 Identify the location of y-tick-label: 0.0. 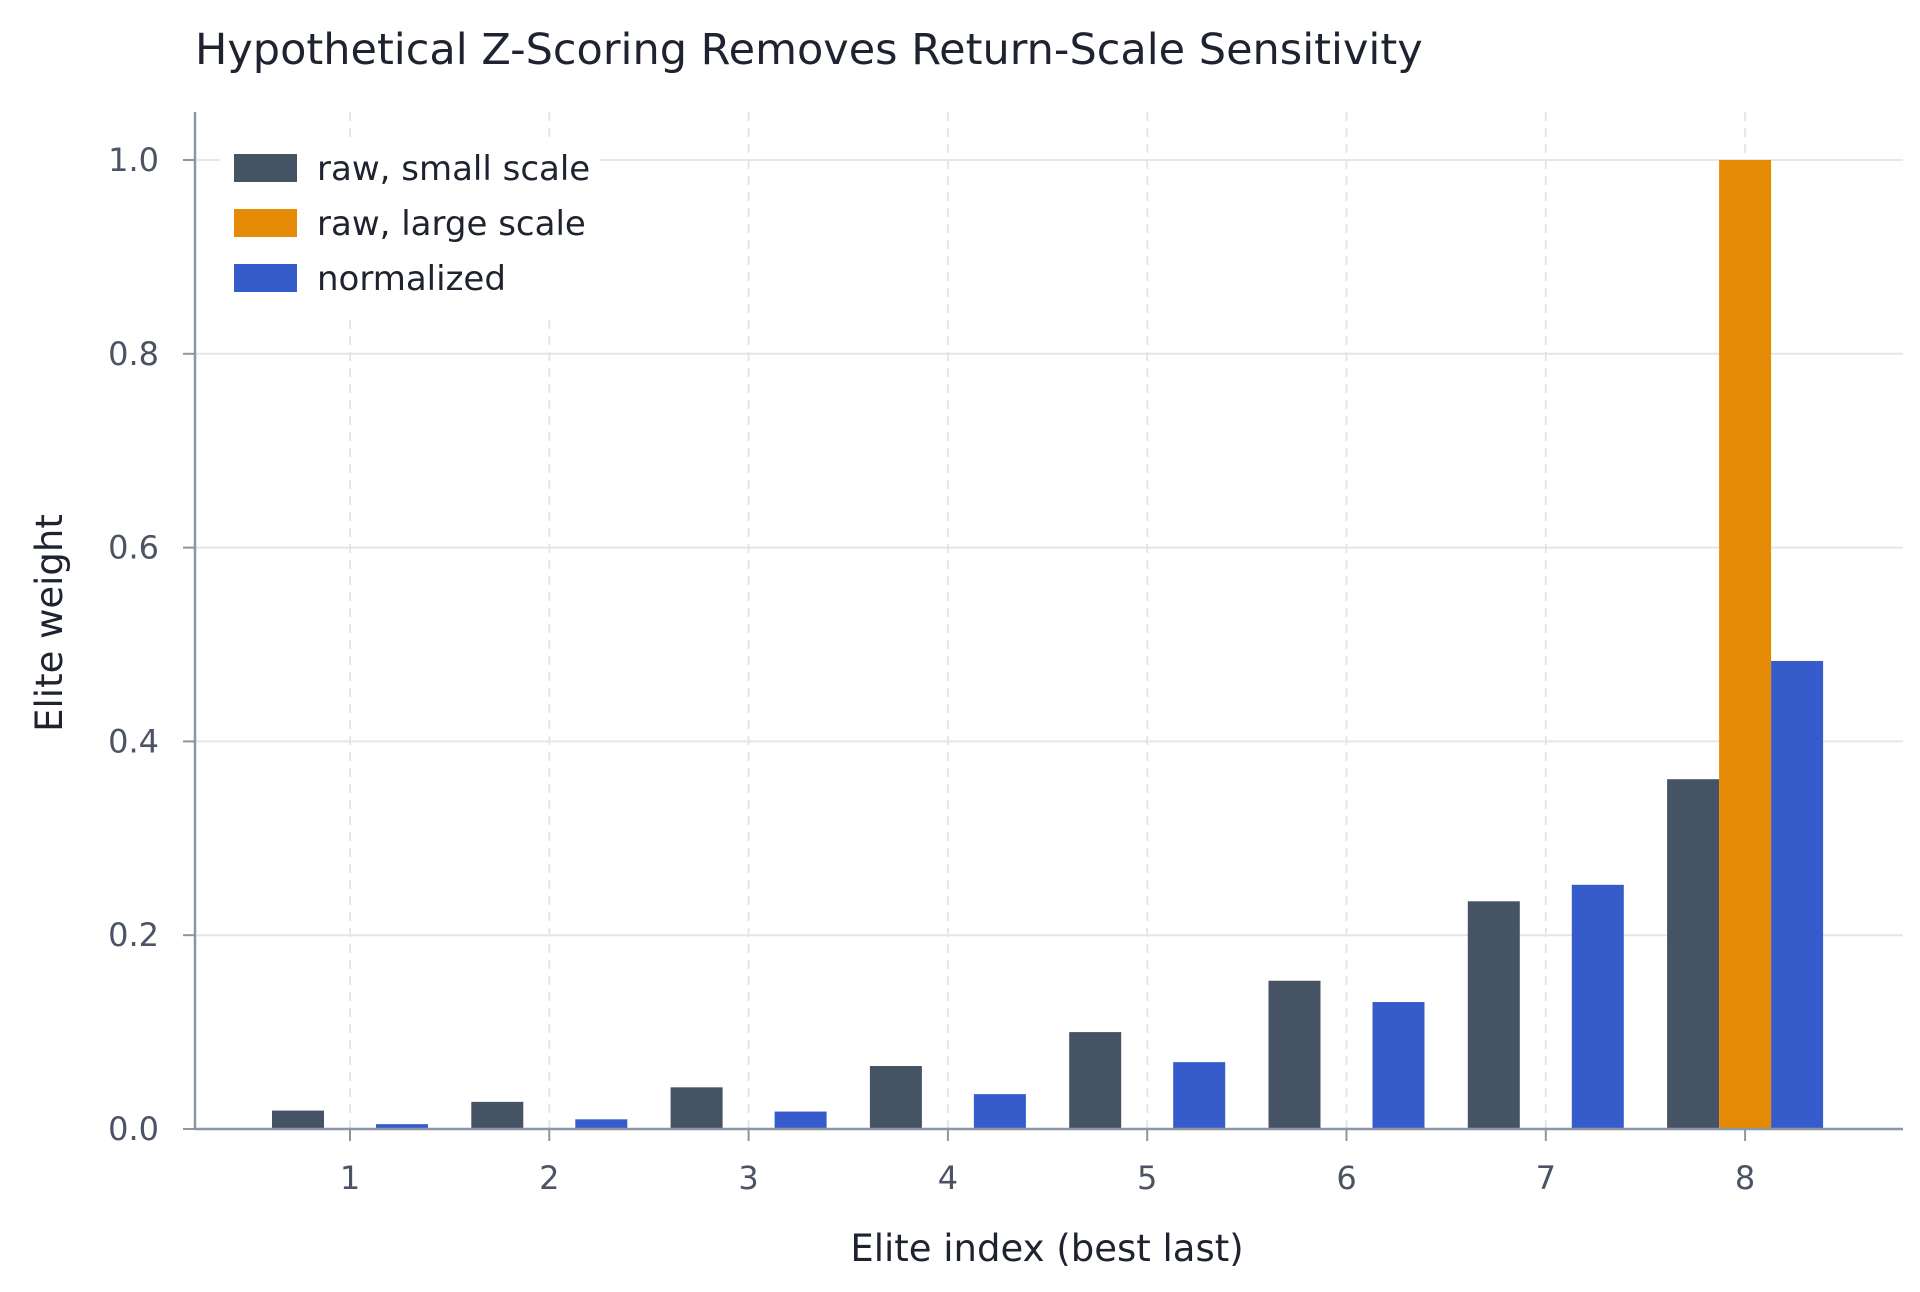
(133, 1129).